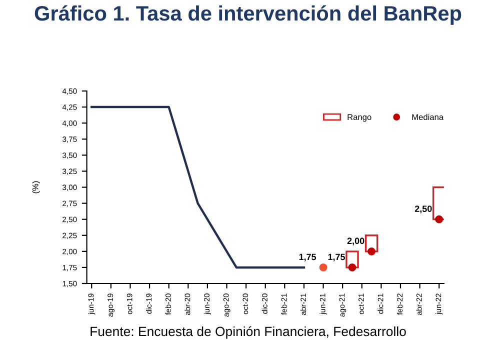  What do you see at coordinates (36, 187) in the screenshot?
I see `y-axis-title: (%)` at bounding box center [36, 187].